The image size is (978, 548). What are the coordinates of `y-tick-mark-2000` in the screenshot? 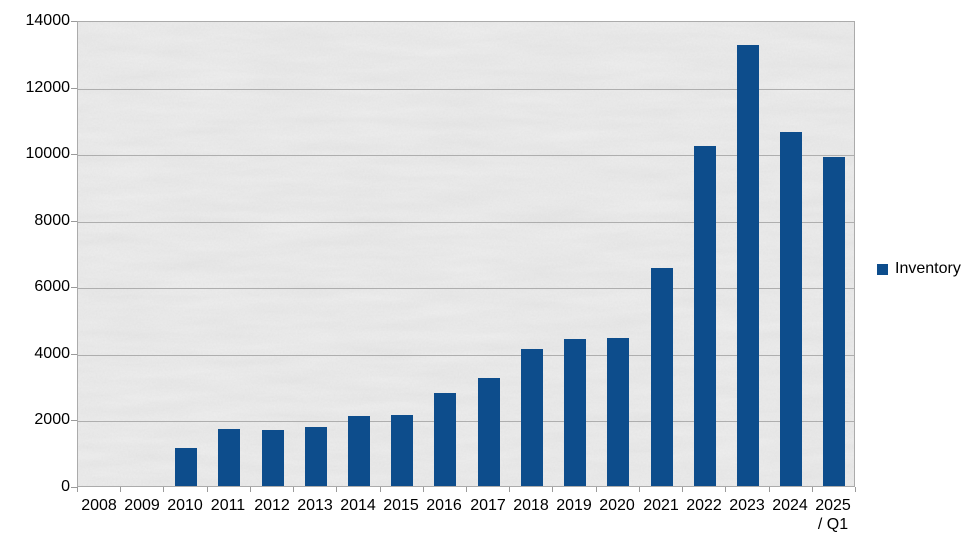 It's located at (74, 420).